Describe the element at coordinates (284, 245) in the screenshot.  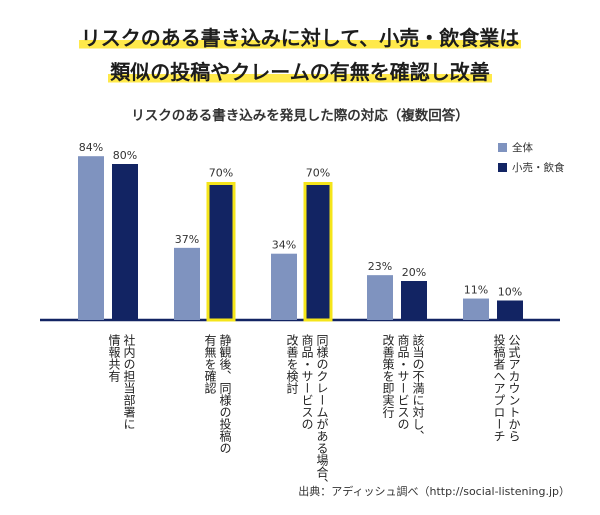
I see `data-label-all-2: 34%` at that location.